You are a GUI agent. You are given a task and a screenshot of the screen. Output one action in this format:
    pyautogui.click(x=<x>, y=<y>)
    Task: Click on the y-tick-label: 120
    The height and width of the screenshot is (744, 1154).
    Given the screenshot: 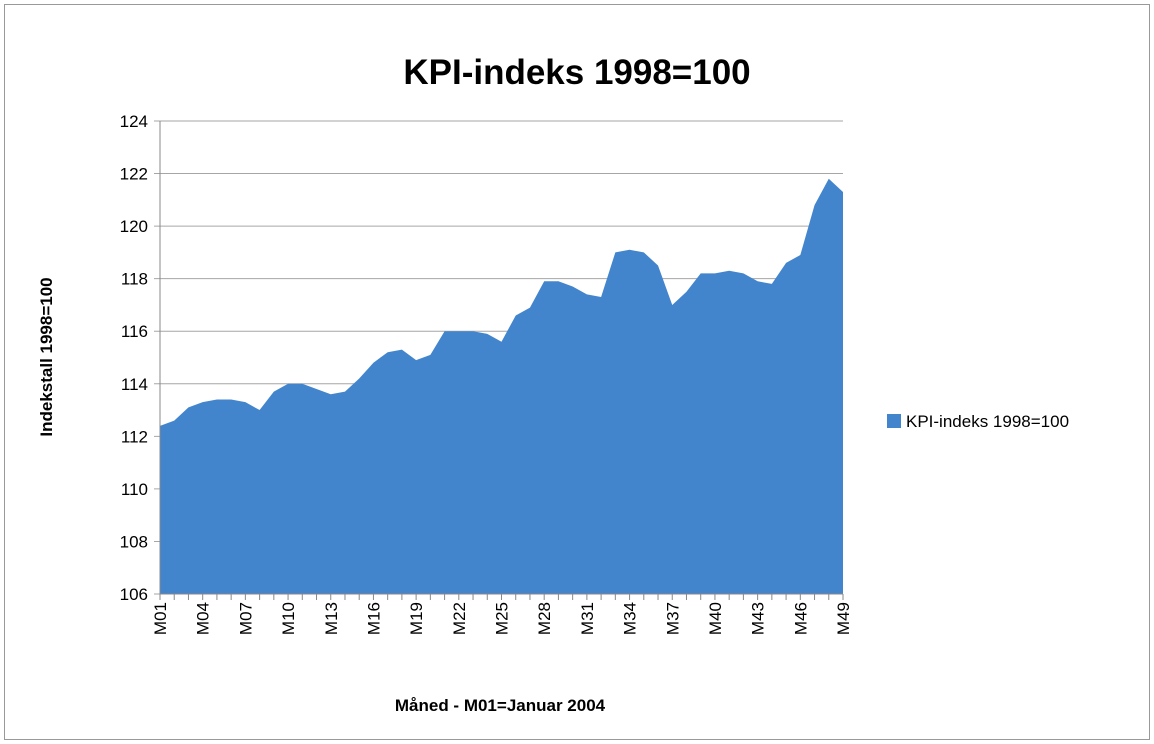 What is the action you would take?
    pyautogui.click(x=134, y=226)
    